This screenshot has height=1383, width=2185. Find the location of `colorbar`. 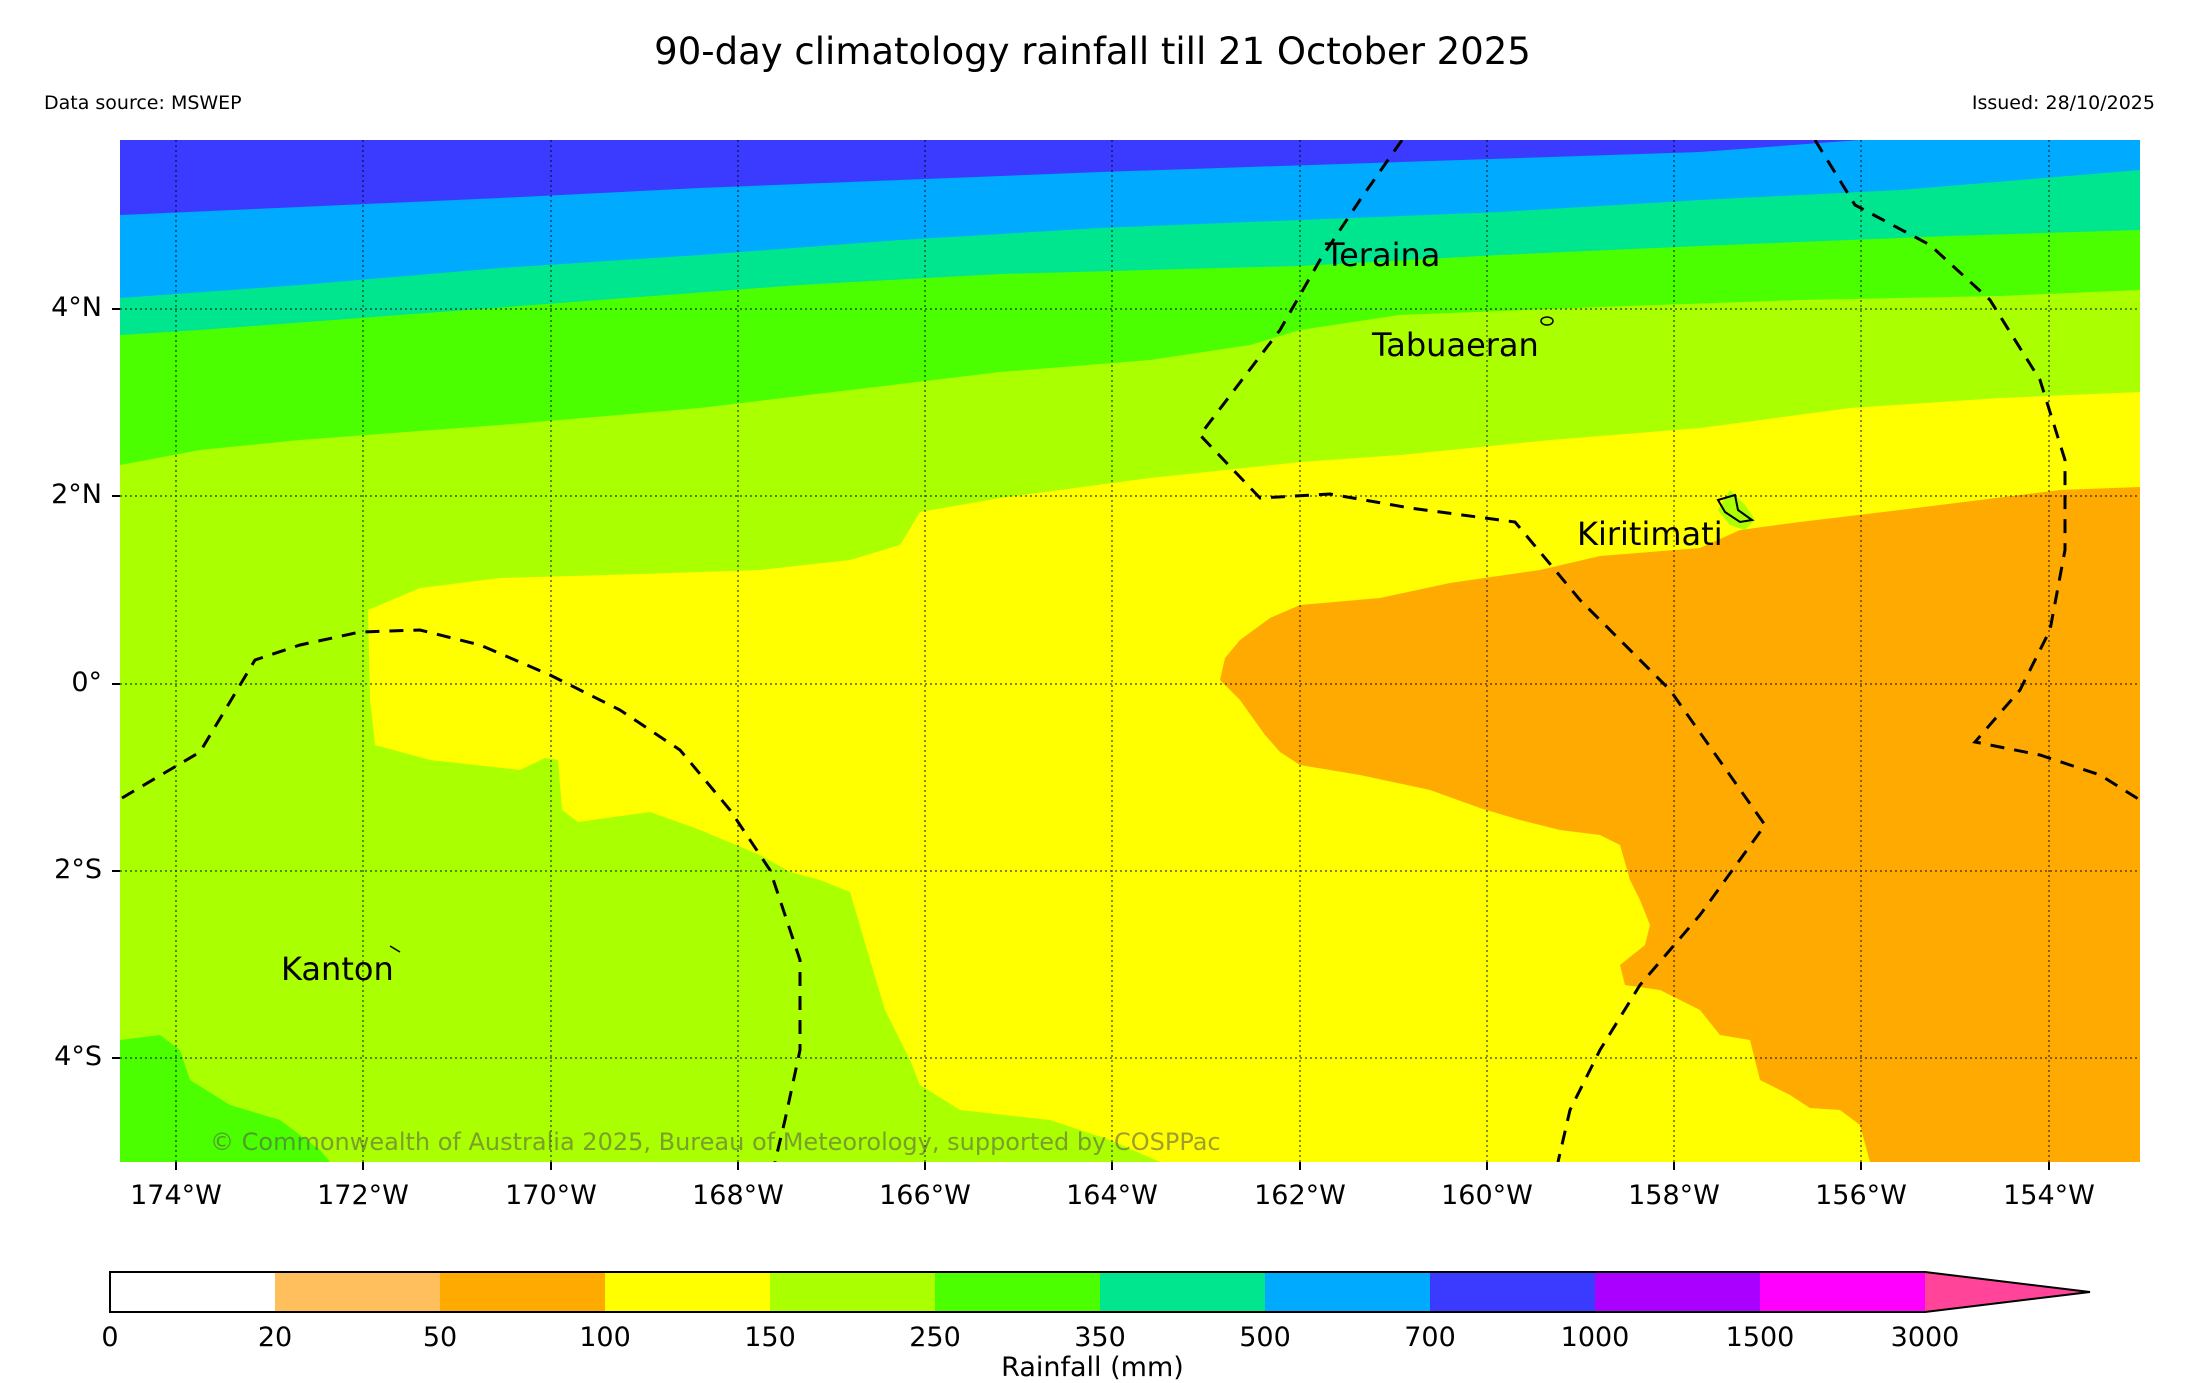

colorbar is located at coordinates (1100, 1292).